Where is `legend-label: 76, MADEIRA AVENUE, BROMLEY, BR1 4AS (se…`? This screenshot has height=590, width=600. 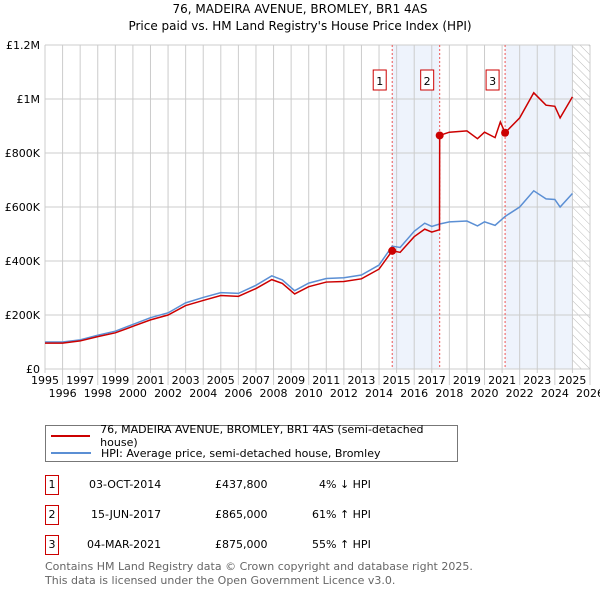
legend-label: 76, MADEIRA AVENUE, BROMLEY, BR1 4AS (se… is located at coordinates (262, 436).